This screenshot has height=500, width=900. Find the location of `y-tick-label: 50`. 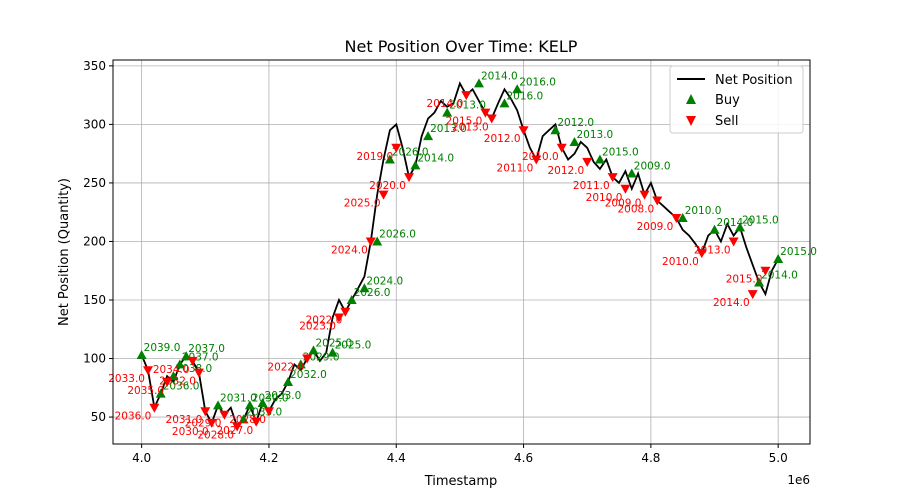

y-tick-label: 50 is located at coordinates (98, 417).